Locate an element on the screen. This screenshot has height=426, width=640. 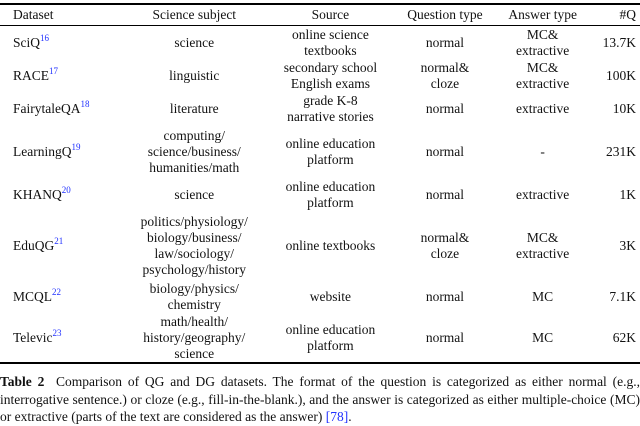
dataset-cell-text: KHANQ is located at coordinates (37, 194).